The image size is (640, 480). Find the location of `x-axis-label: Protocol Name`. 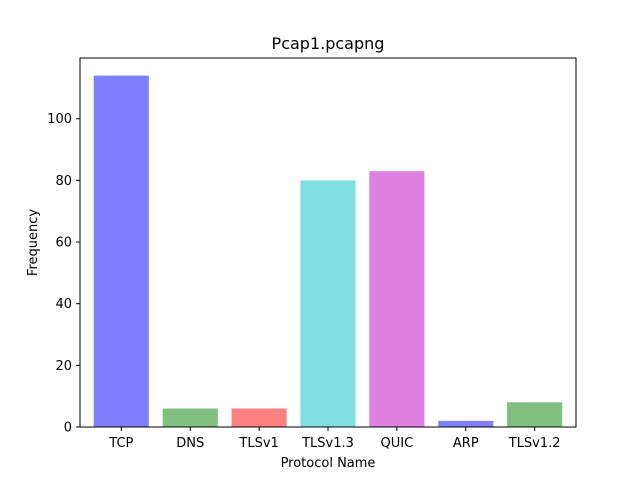

x-axis-label: Protocol Name is located at coordinates (328, 463).